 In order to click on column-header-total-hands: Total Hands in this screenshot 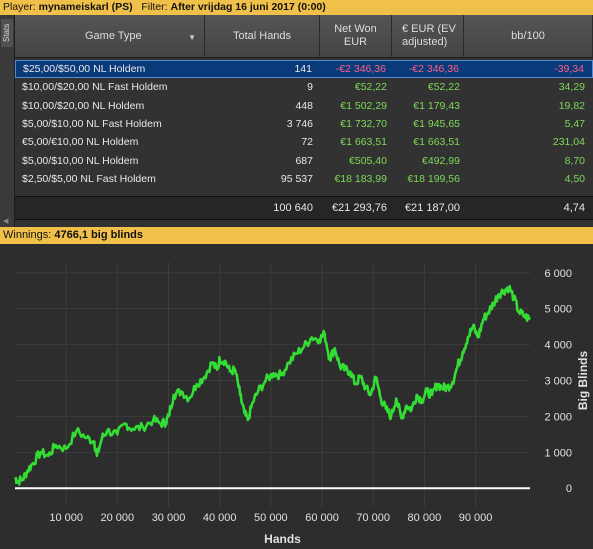, I will do `click(262, 36)`.